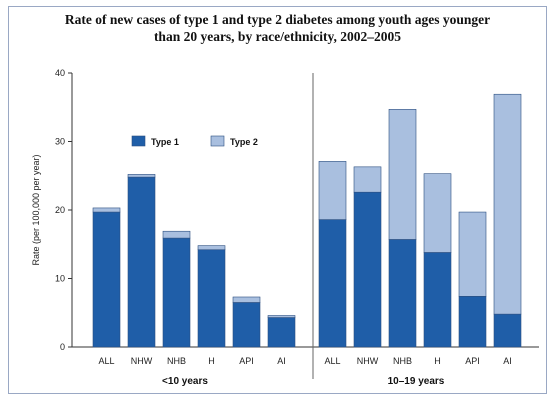 This screenshot has height=401, width=555. Describe the element at coordinates (60, 142) in the screenshot. I see `y-tick-label: 30` at that location.